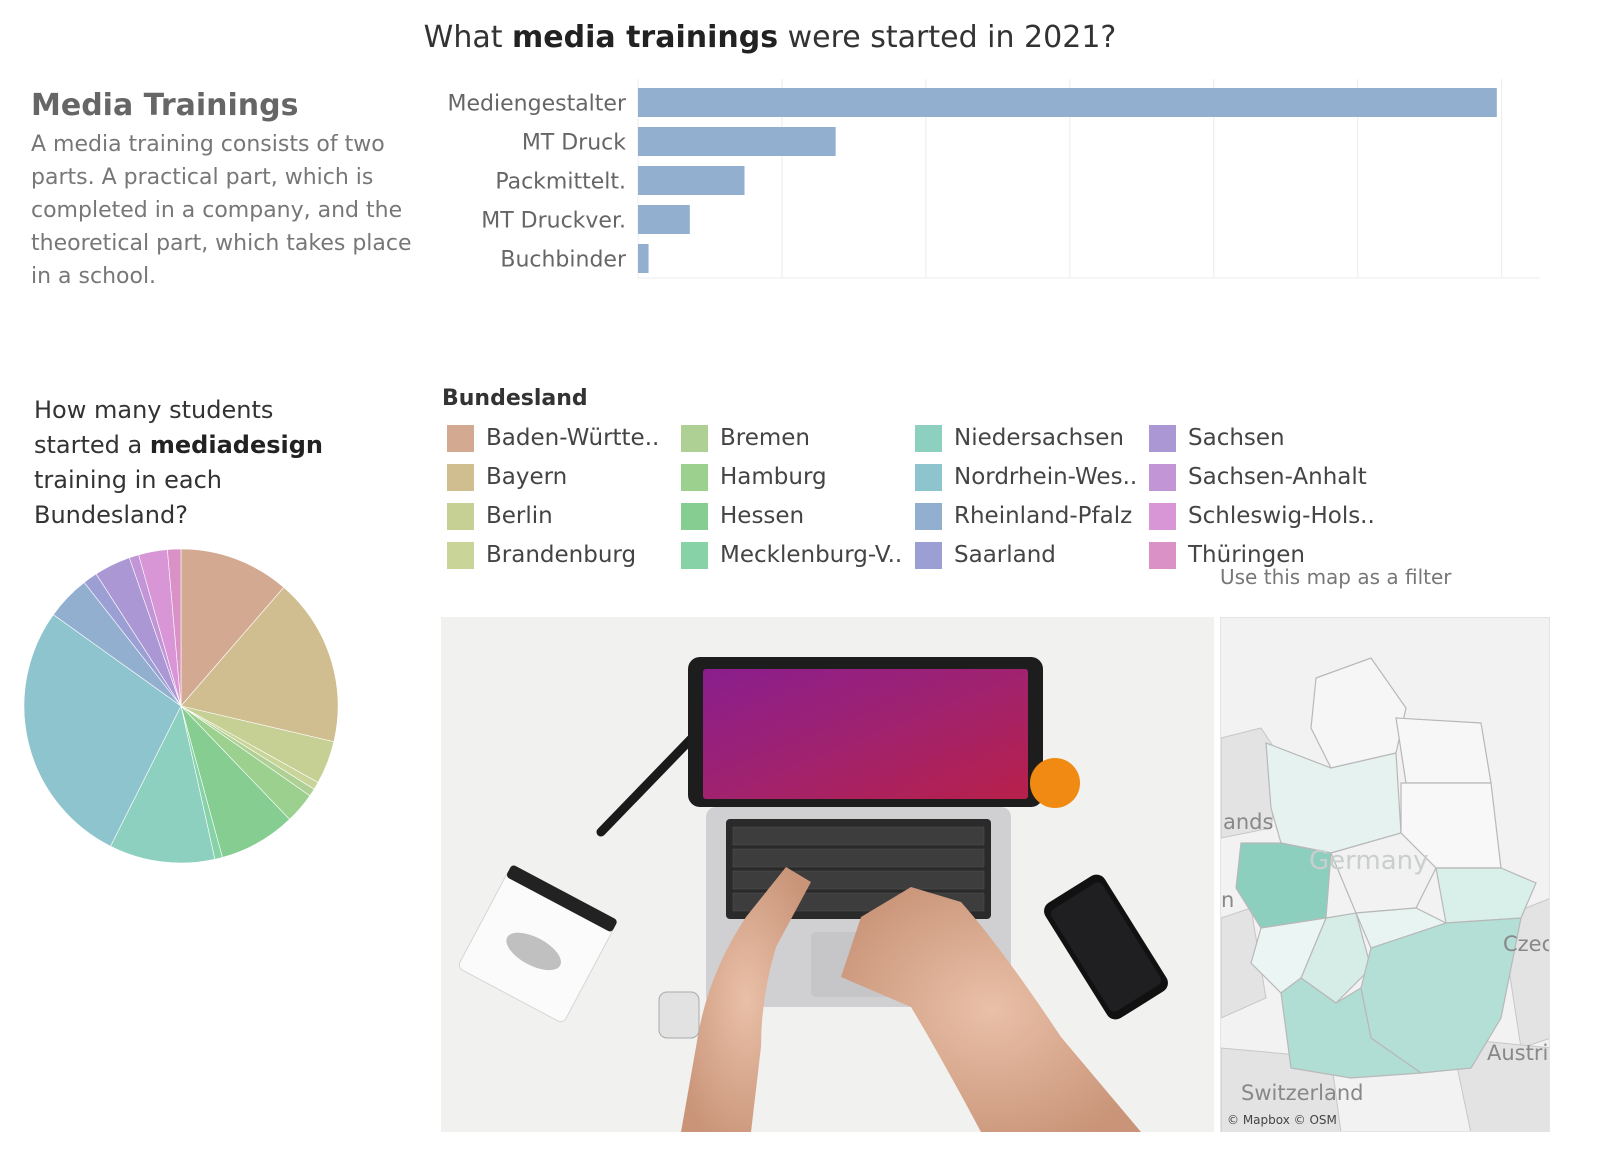 The image size is (1606, 1170). I want to click on bar-mt-druckver-, so click(664, 219).